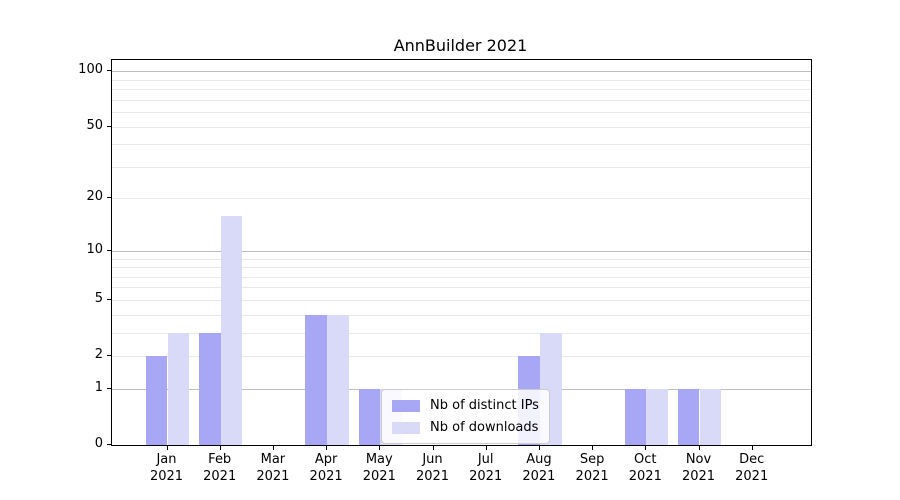 This screenshot has height=500, width=900. What do you see at coordinates (338, 379) in the screenshot?
I see `bar-nb-of-downloads-apr` at bounding box center [338, 379].